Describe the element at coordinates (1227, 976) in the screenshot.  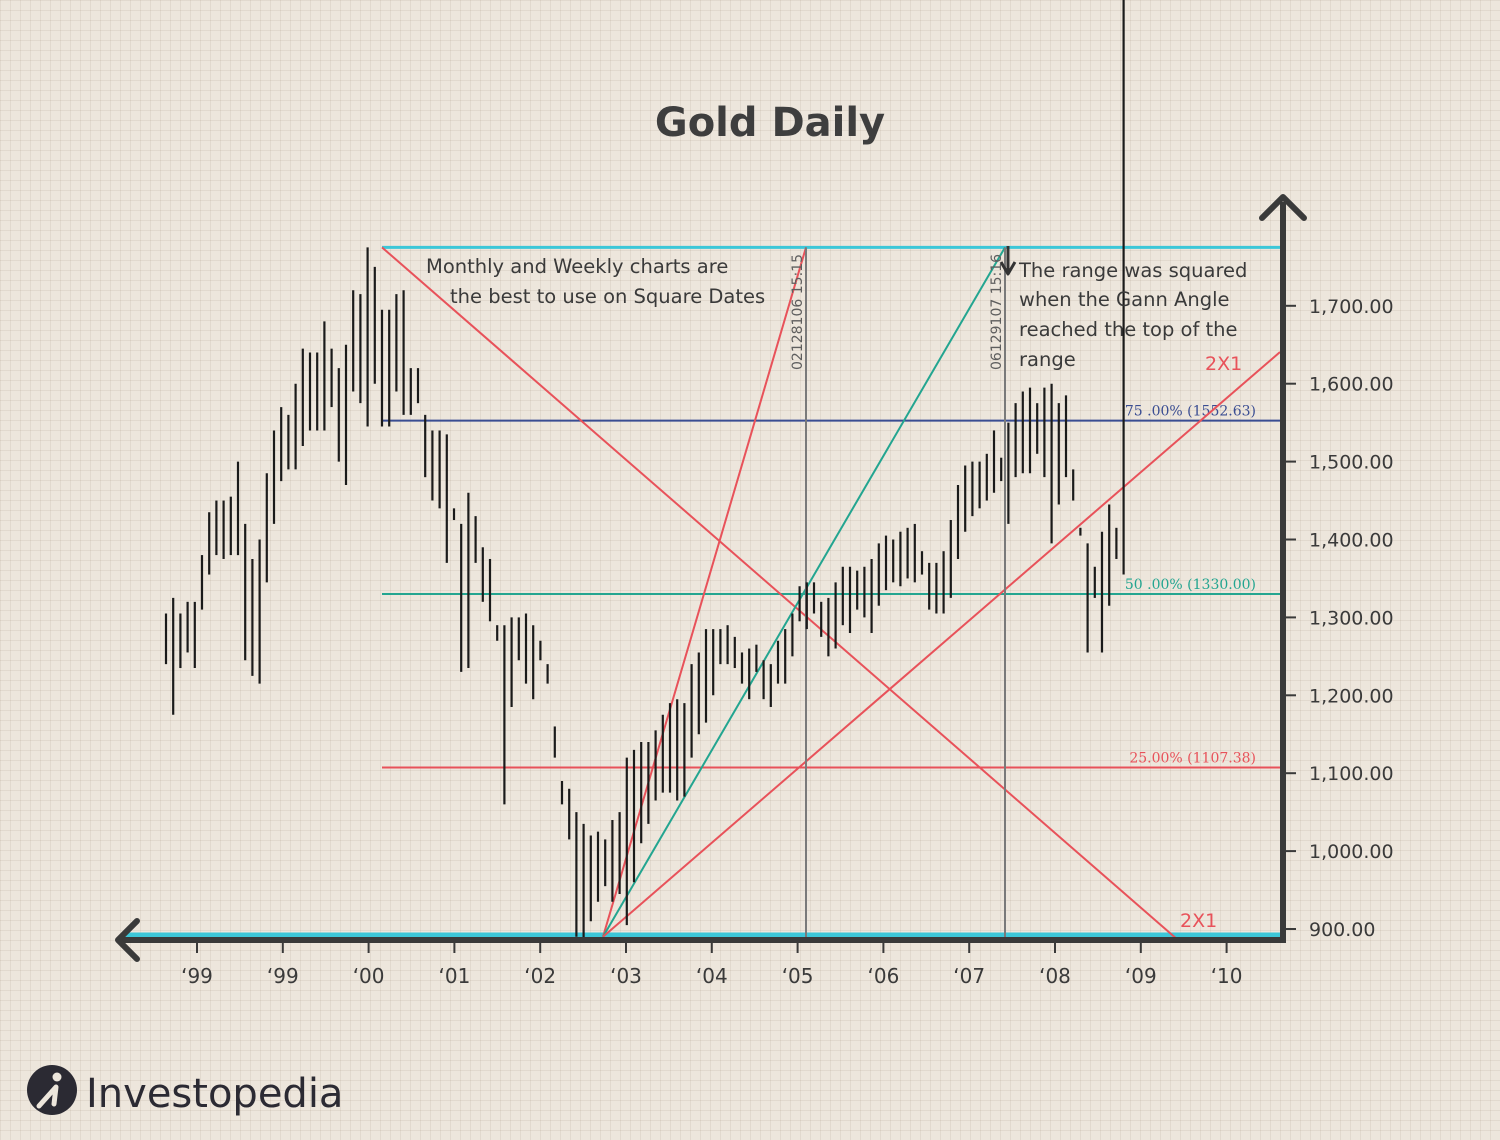
I see `x-tick-label: ‘10` at that location.